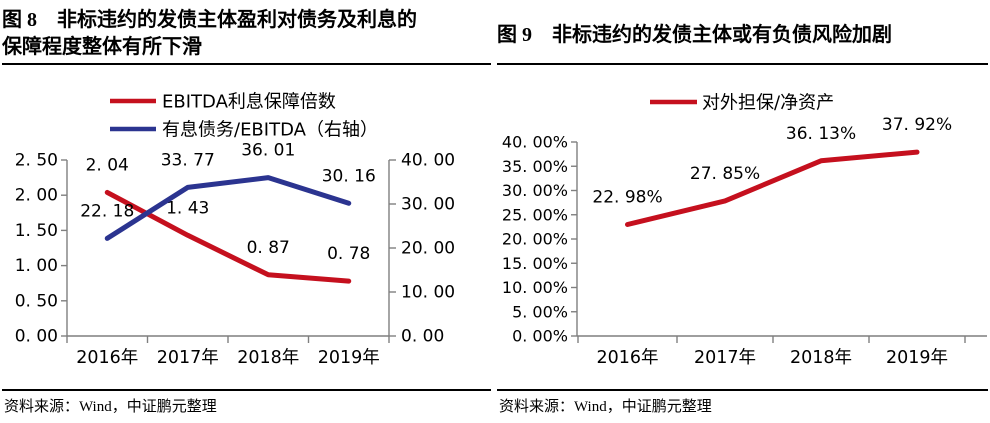 The image size is (990, 423). I want to click on legend-label-0: 对外担保/净资产, so click(768, 103).